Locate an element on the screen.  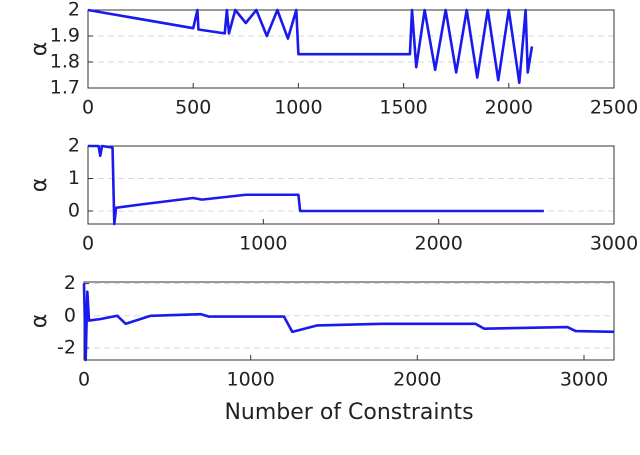
y-tick-label: 1 is located at coordinates (74, 178).